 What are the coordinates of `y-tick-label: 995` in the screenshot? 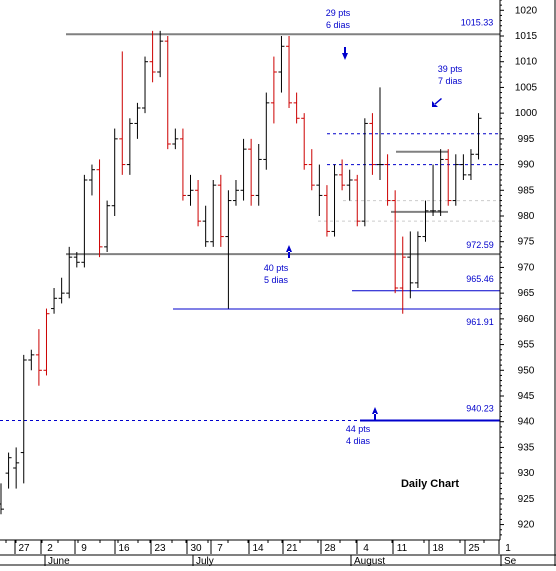 It's located at (526, 139).